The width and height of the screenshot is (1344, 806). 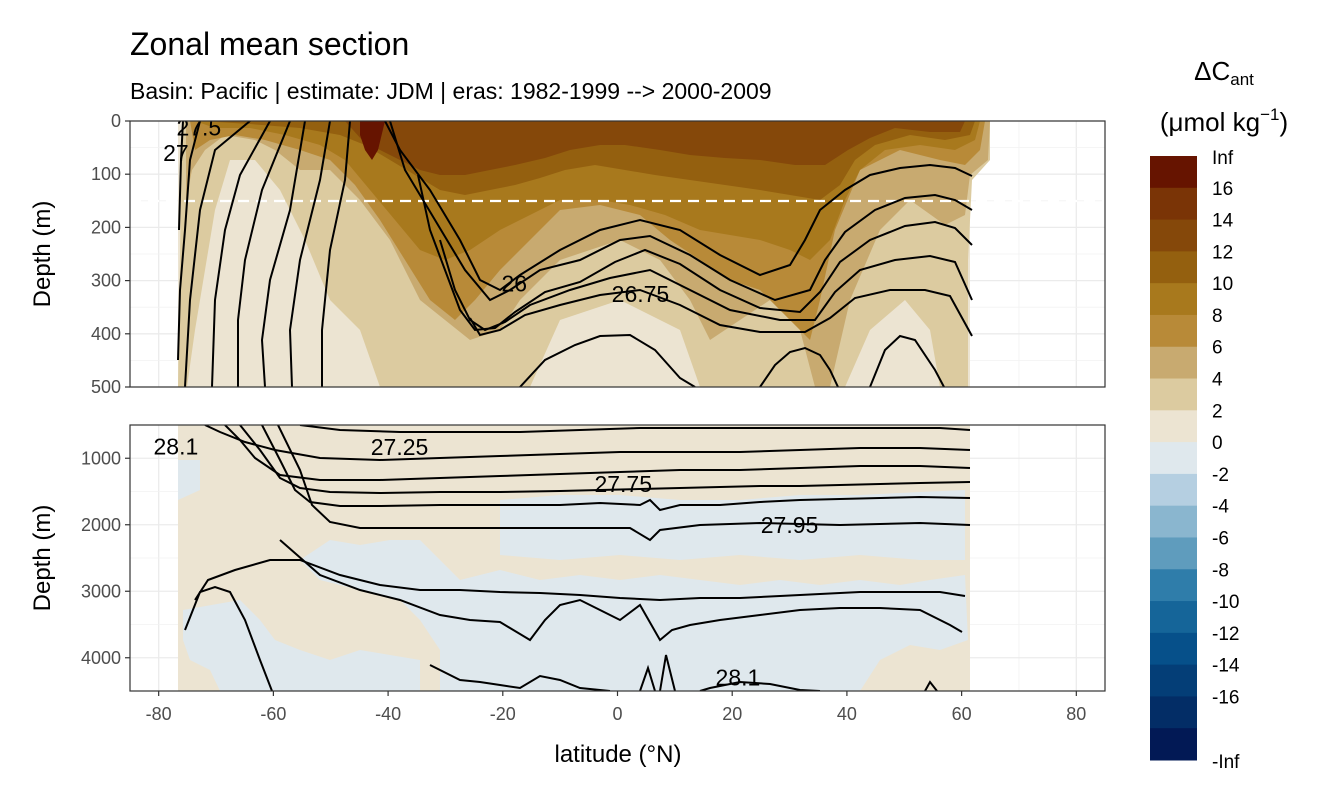 I want to click on legend-label: 2, so click(x=1217, y=411).